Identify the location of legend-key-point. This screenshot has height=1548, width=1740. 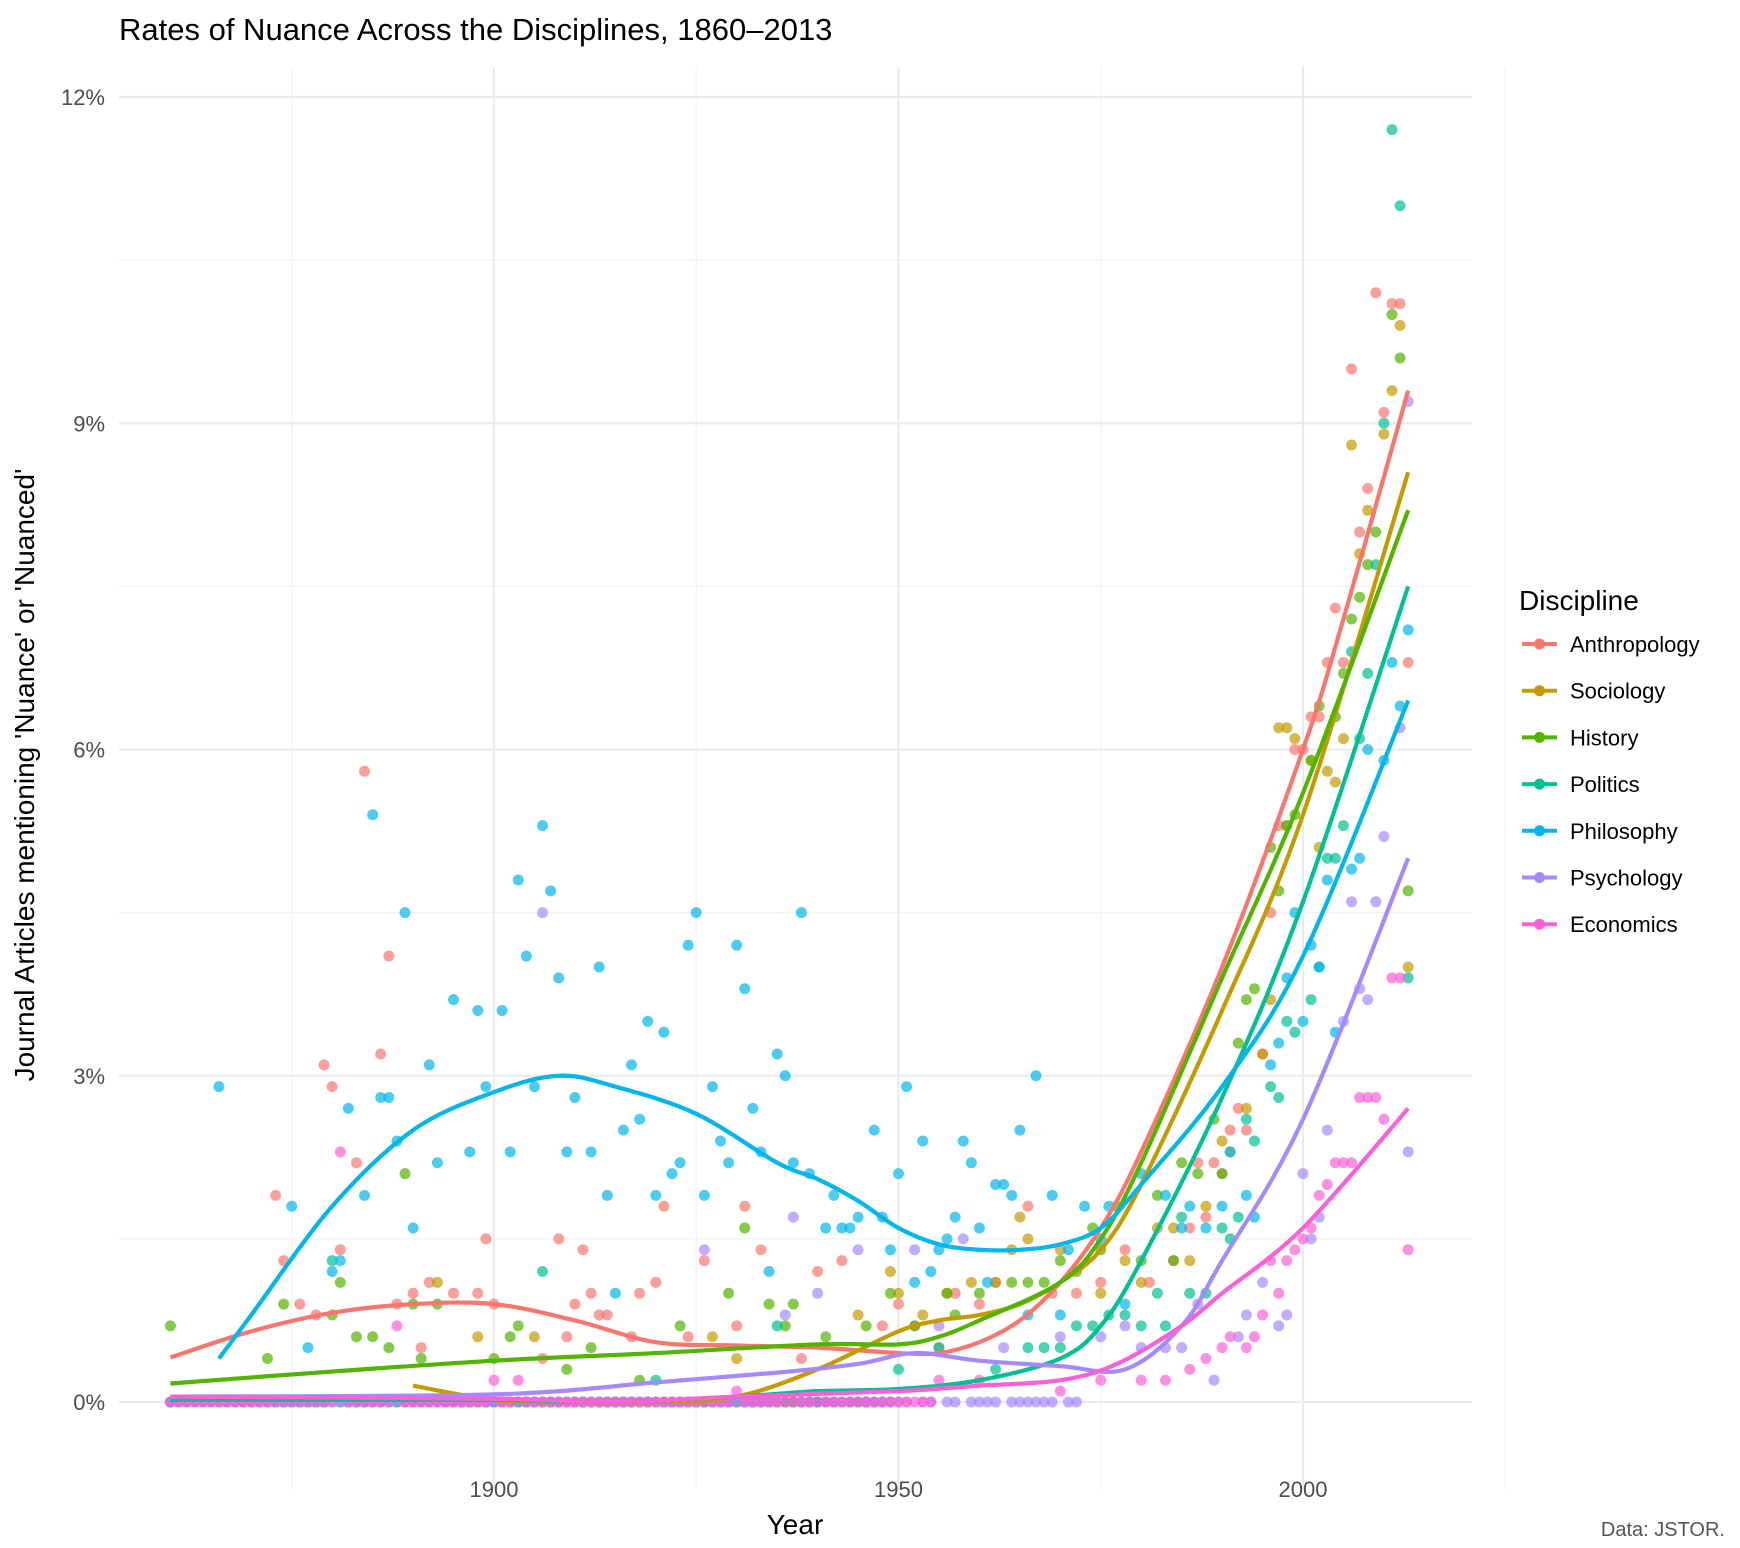
(1539, 737).